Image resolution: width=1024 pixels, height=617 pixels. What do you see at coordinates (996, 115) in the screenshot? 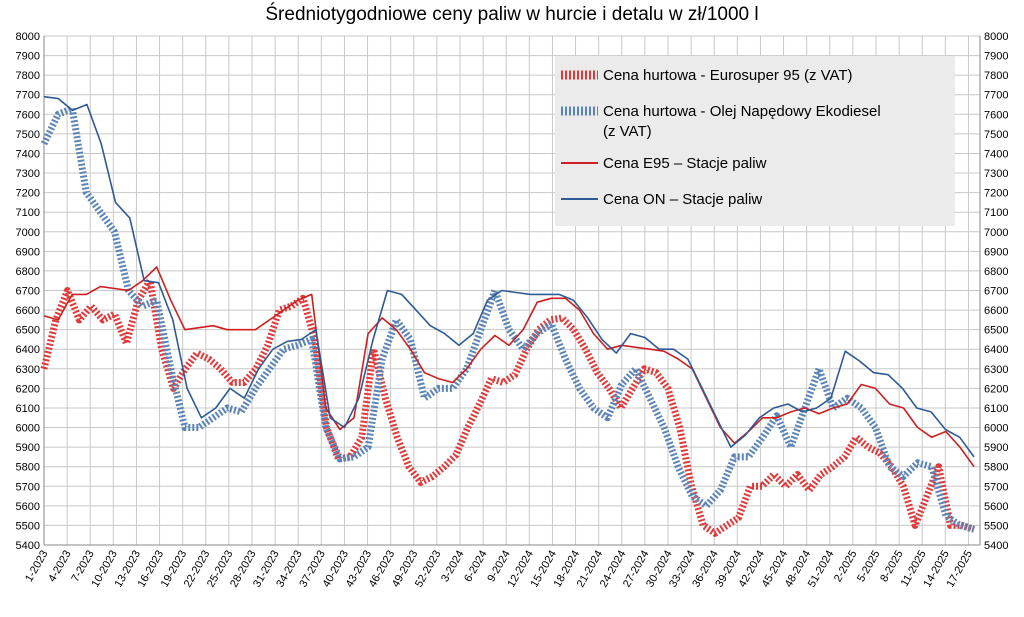
I see `y-tick-label-right: 7600` at bounding box center [996, 115].